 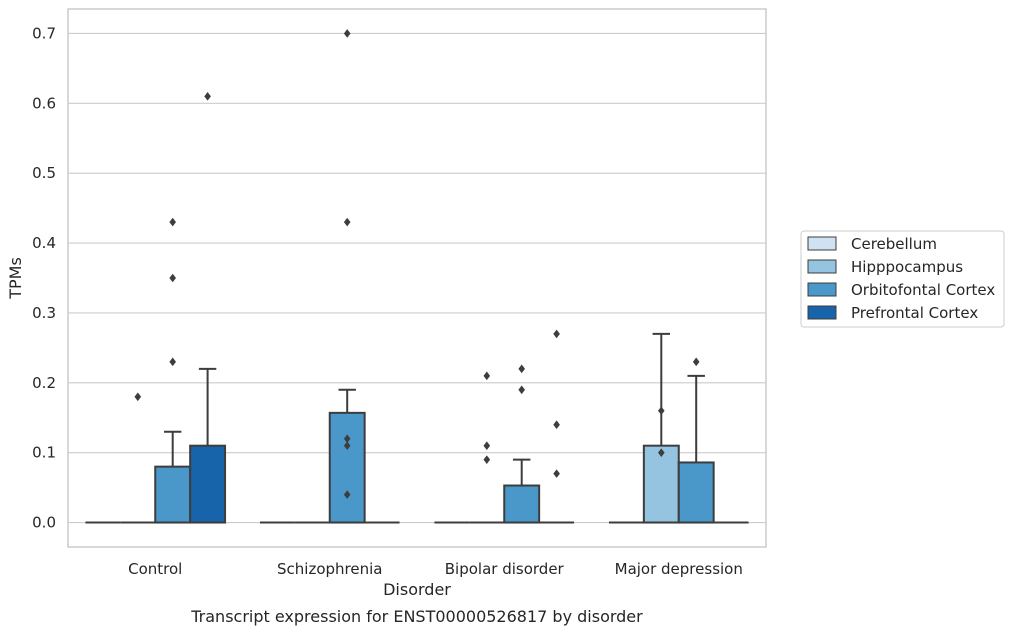 I want to click on y-tick-label: 0.7, so click(x=44, y=33).